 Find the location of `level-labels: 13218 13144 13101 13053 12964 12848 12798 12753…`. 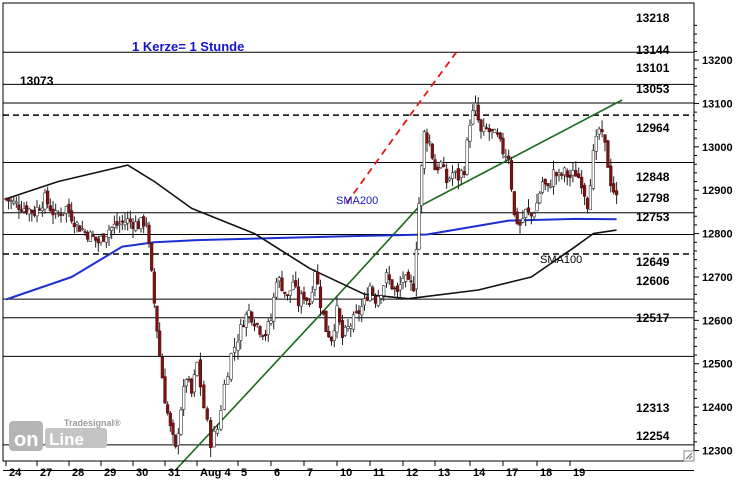

level-labels: 13218 13144 13101 13053 12964 12848 12798 12753… is located at coordinates (653, 227).